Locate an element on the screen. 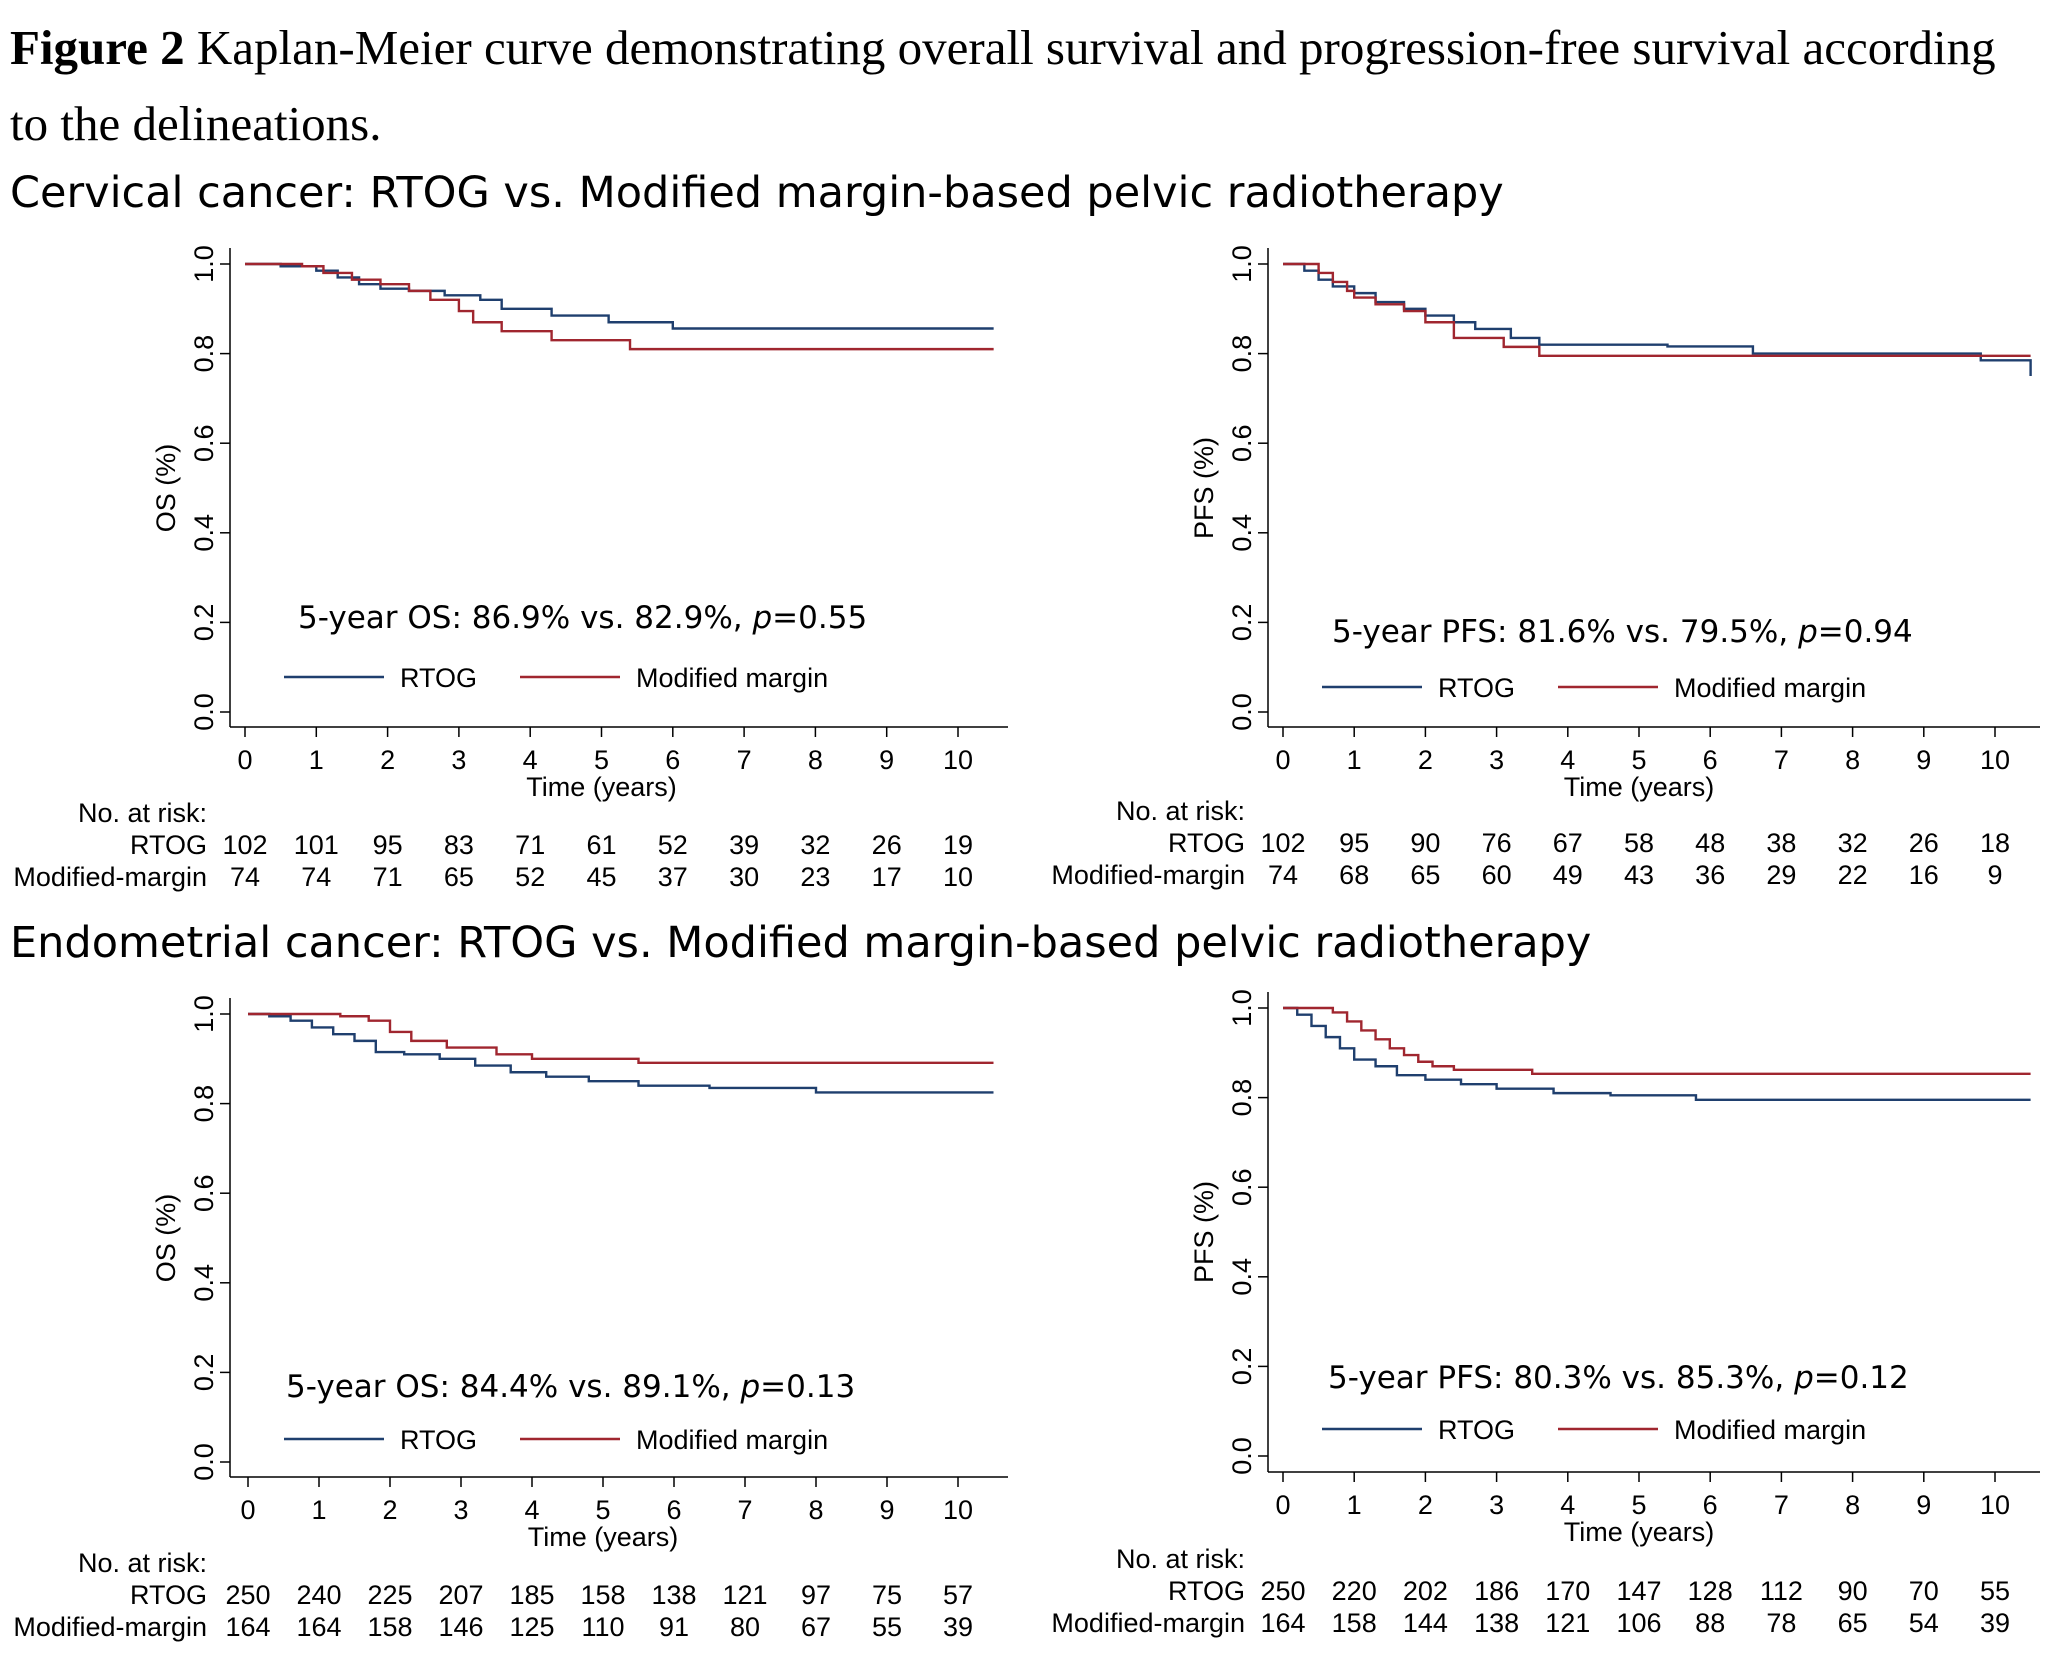 The height and width of the screenshot is (1667, 2047). risk-count: 185 is located at coordinates (531, 1595).